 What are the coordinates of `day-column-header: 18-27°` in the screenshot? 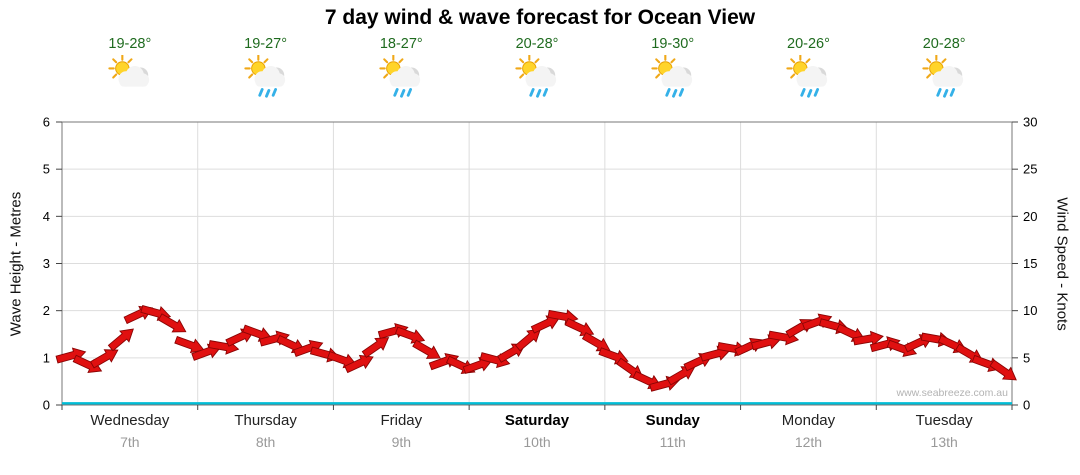 It's located at (401, 68).